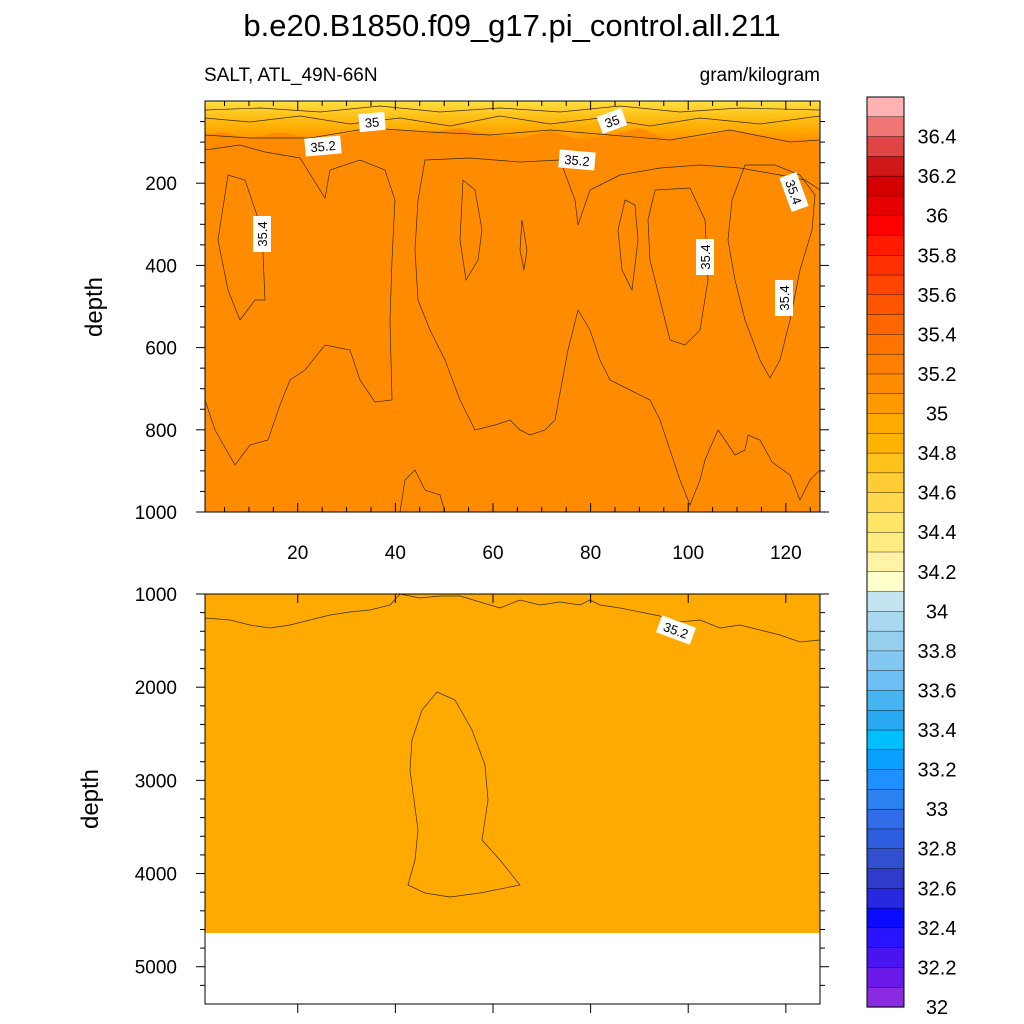 This screenshot has width=1024, height=1024. What do you see at coordinates (937, 335) in the screenshot?
I see `colorbar-label: 35.4` at bounding box center [937, 335].